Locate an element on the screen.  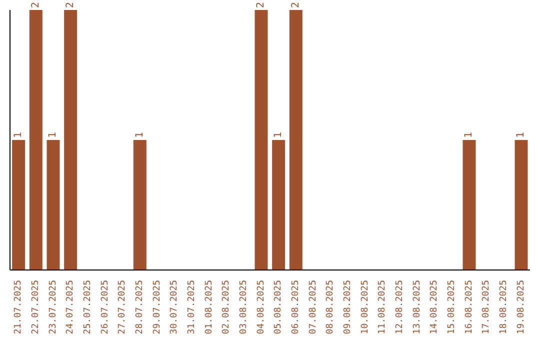
x-tick-label: 10.08.2025 is located at coordinates (365, 307).